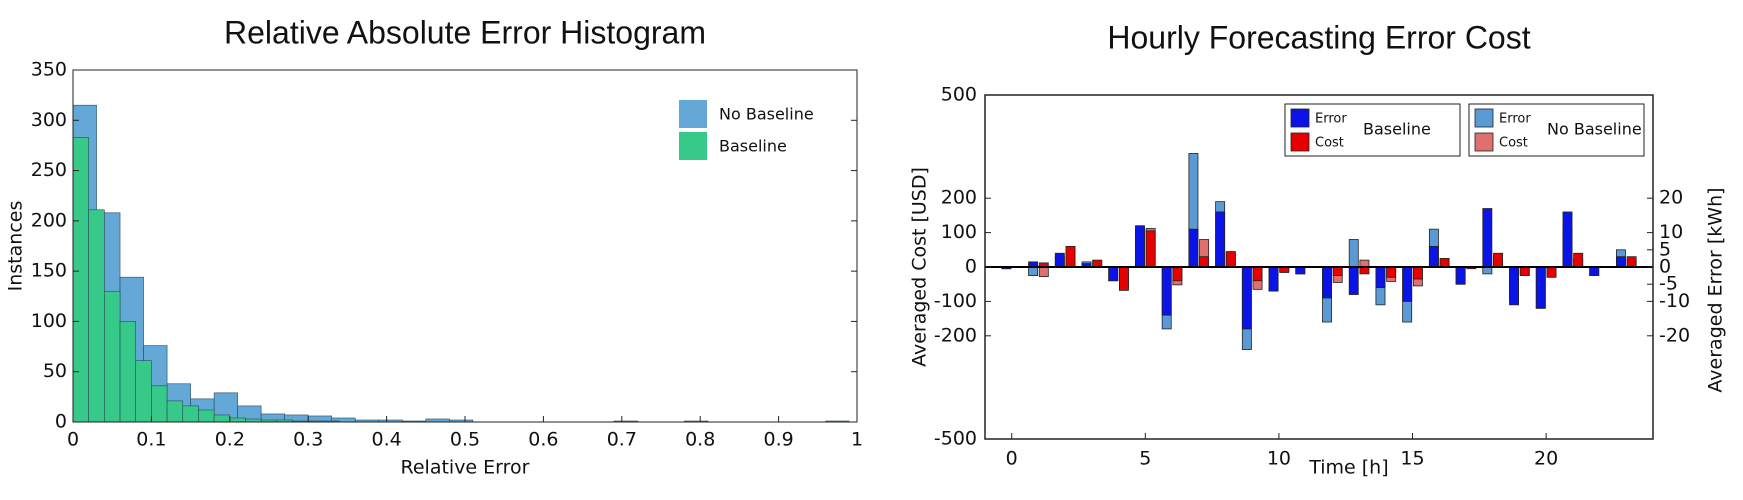 This screenshot has width=1743, height=500. I want to click on y-tick-label: 50, so click(55, 371).